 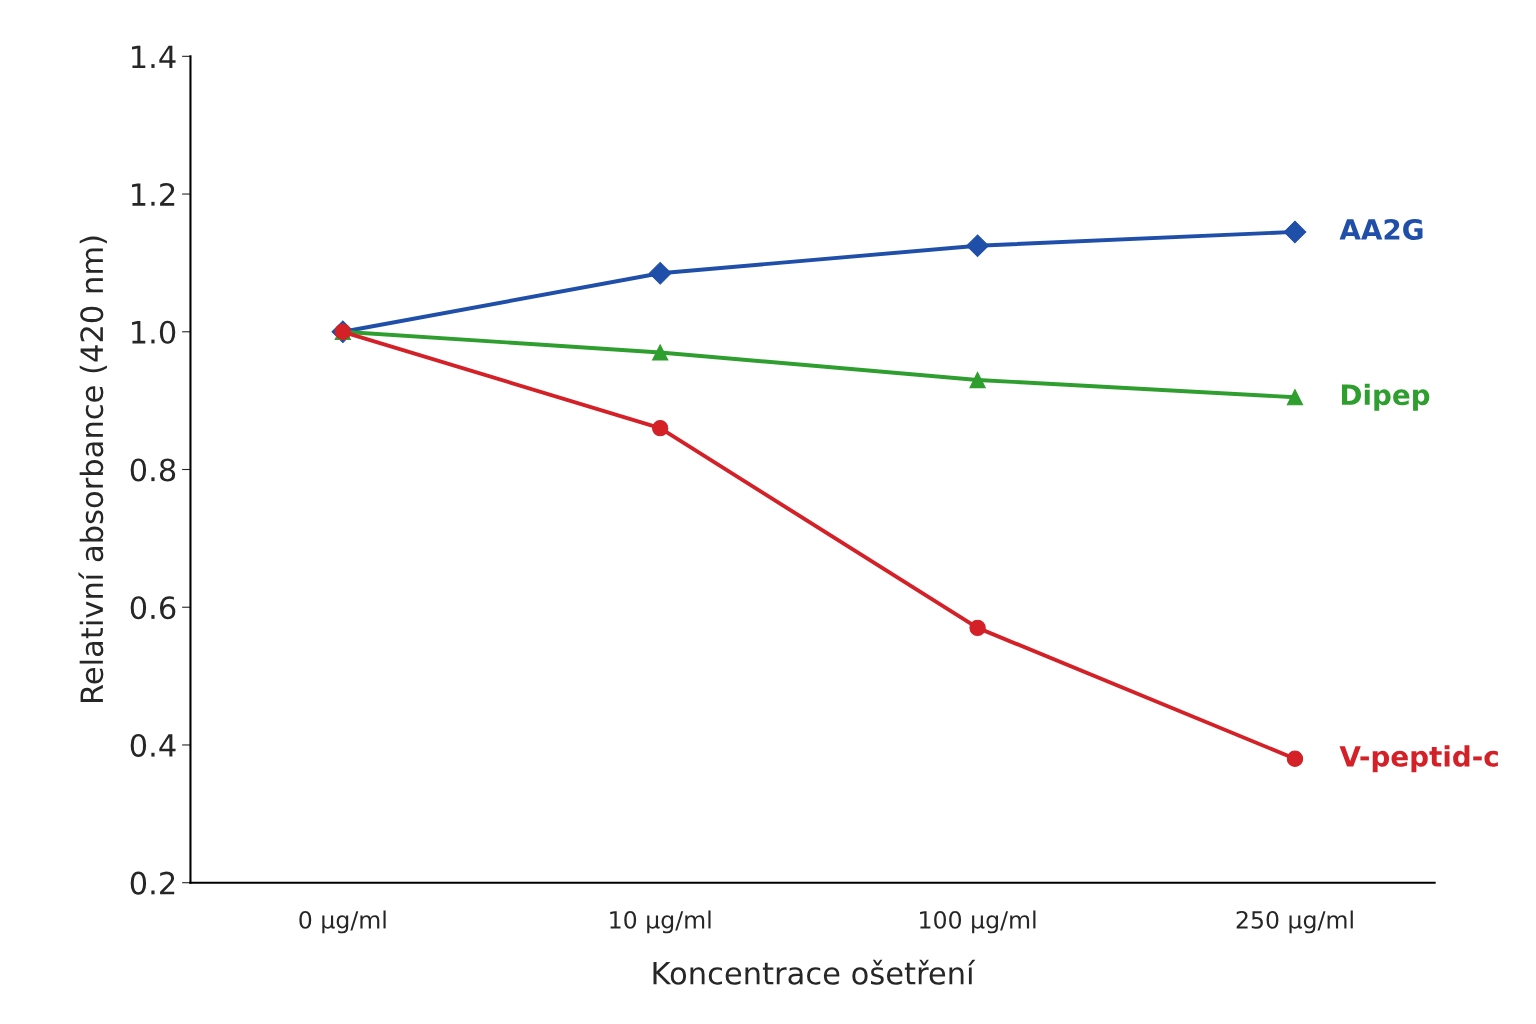 I want to click on x-tick-label: 0 µg/ml, so click(x=342, y=922).